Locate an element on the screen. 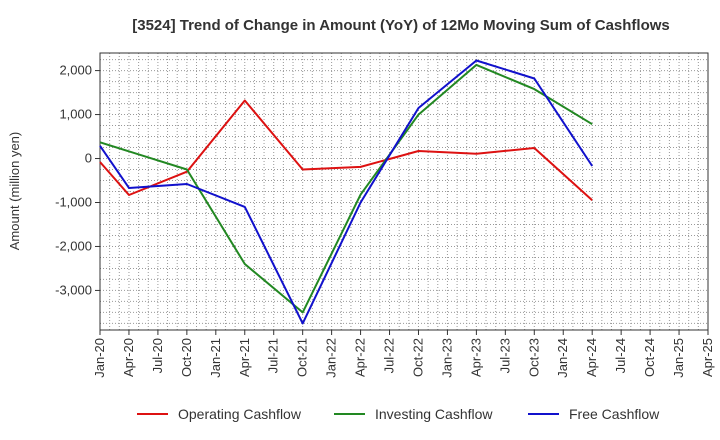  x-tick-label: Apr-20 is located at coordinates (128, 357).